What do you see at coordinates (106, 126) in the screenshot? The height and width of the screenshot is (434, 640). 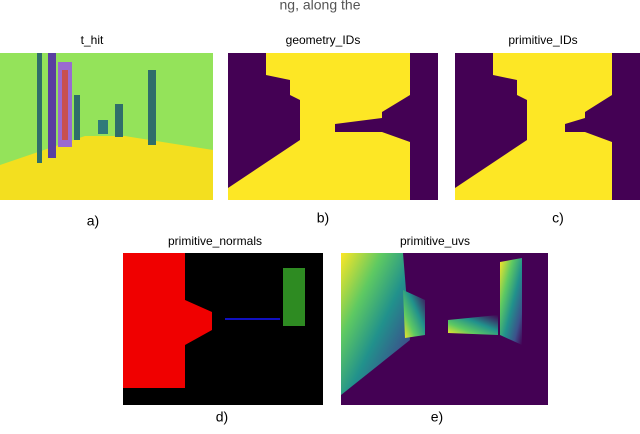 I see `image-t-hit` at bounding box center [106, 126].